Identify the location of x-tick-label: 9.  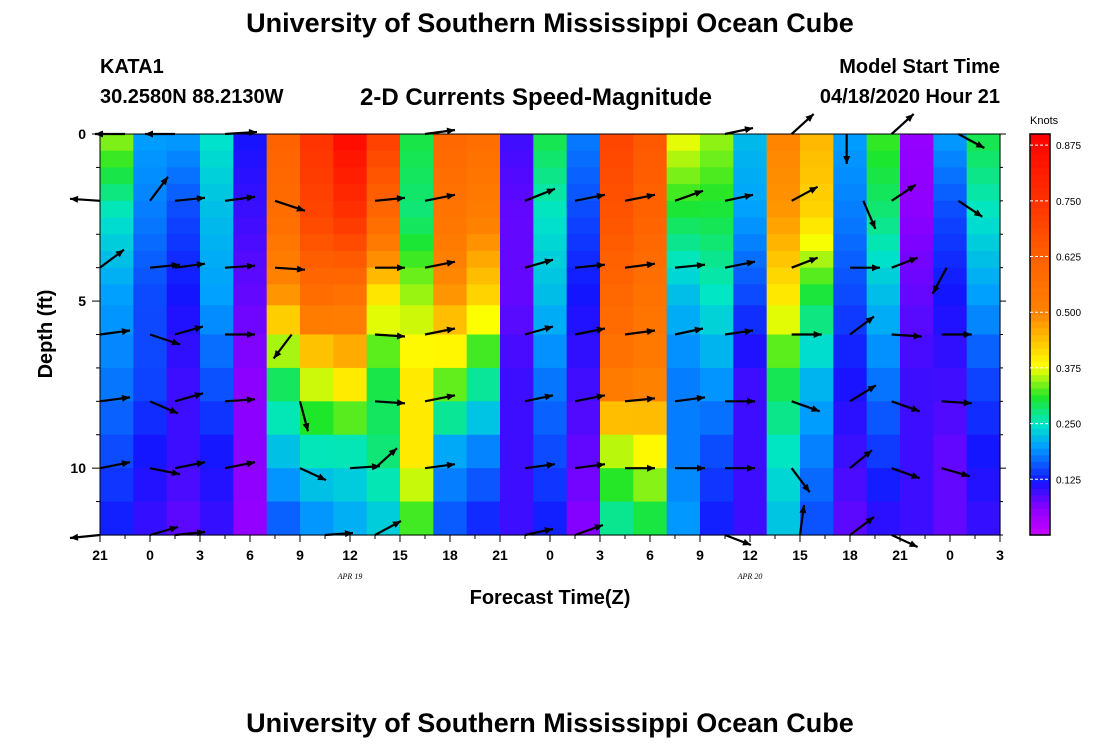
(700, 555).